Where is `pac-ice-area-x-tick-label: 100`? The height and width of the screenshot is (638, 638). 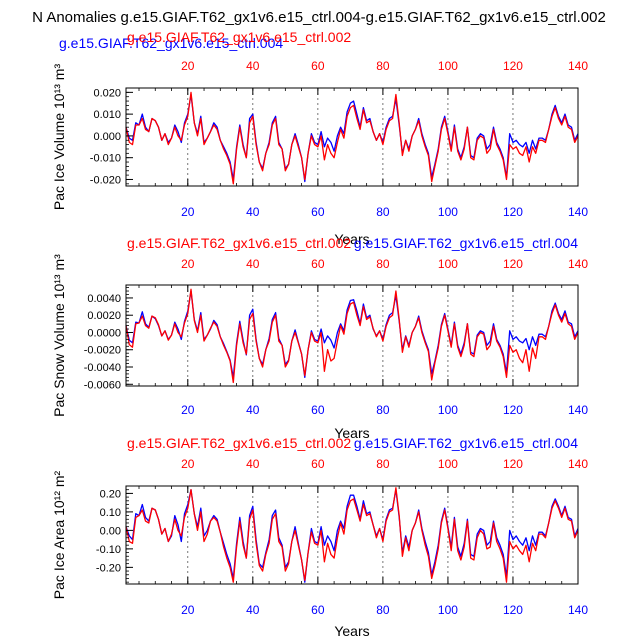
pac-ice-area-x-tick-label: 100 is located at coordinates (448, 610).